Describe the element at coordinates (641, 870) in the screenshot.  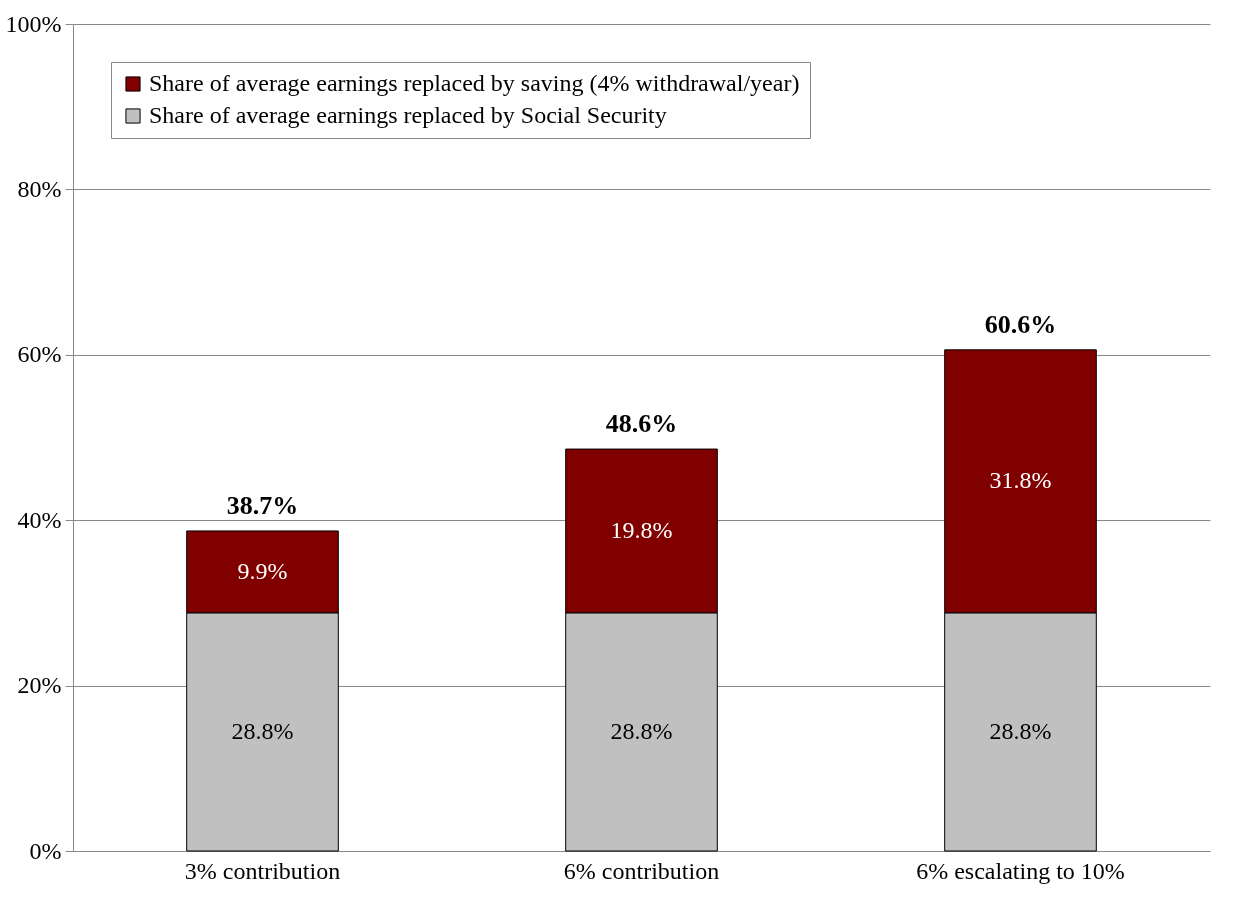
I see `x-tick-label: 6% contribution` at that location.